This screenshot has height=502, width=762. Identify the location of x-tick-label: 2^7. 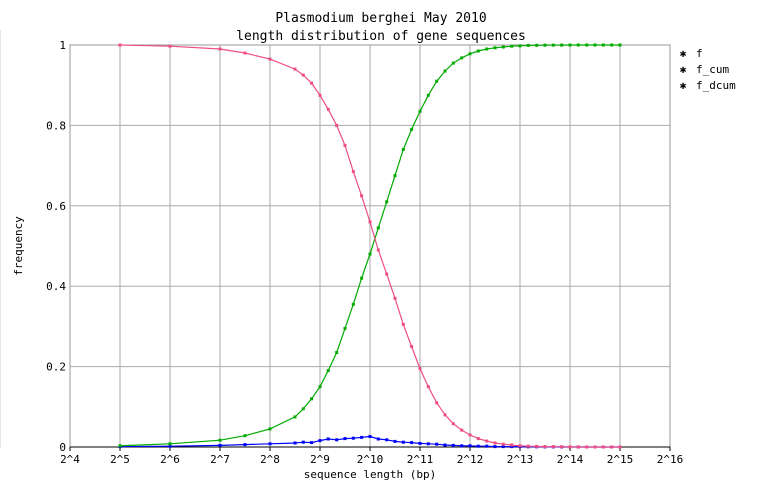
(220, 459).